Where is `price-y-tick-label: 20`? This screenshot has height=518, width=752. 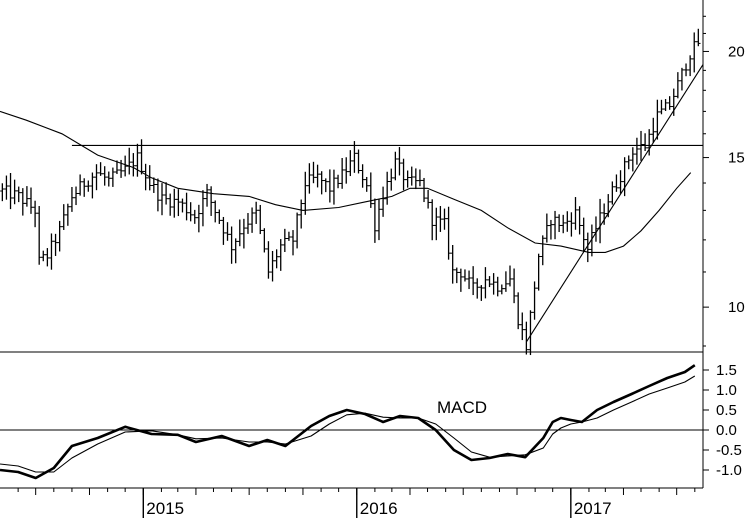 price-y-tick-label: 20 is located at coordinates (736, 51).